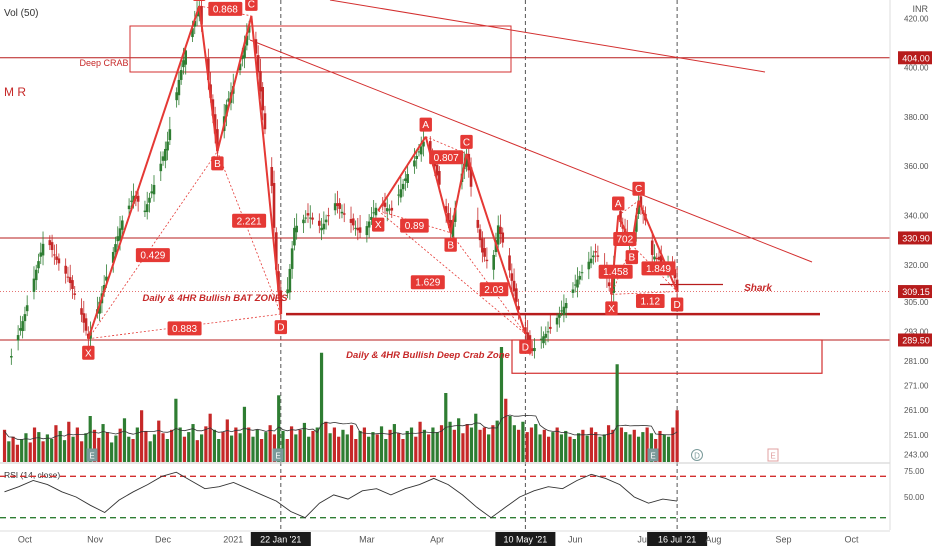 This screenshot has width=932, height=550. I want to click on ratio-label-bg, so click(650, 300).